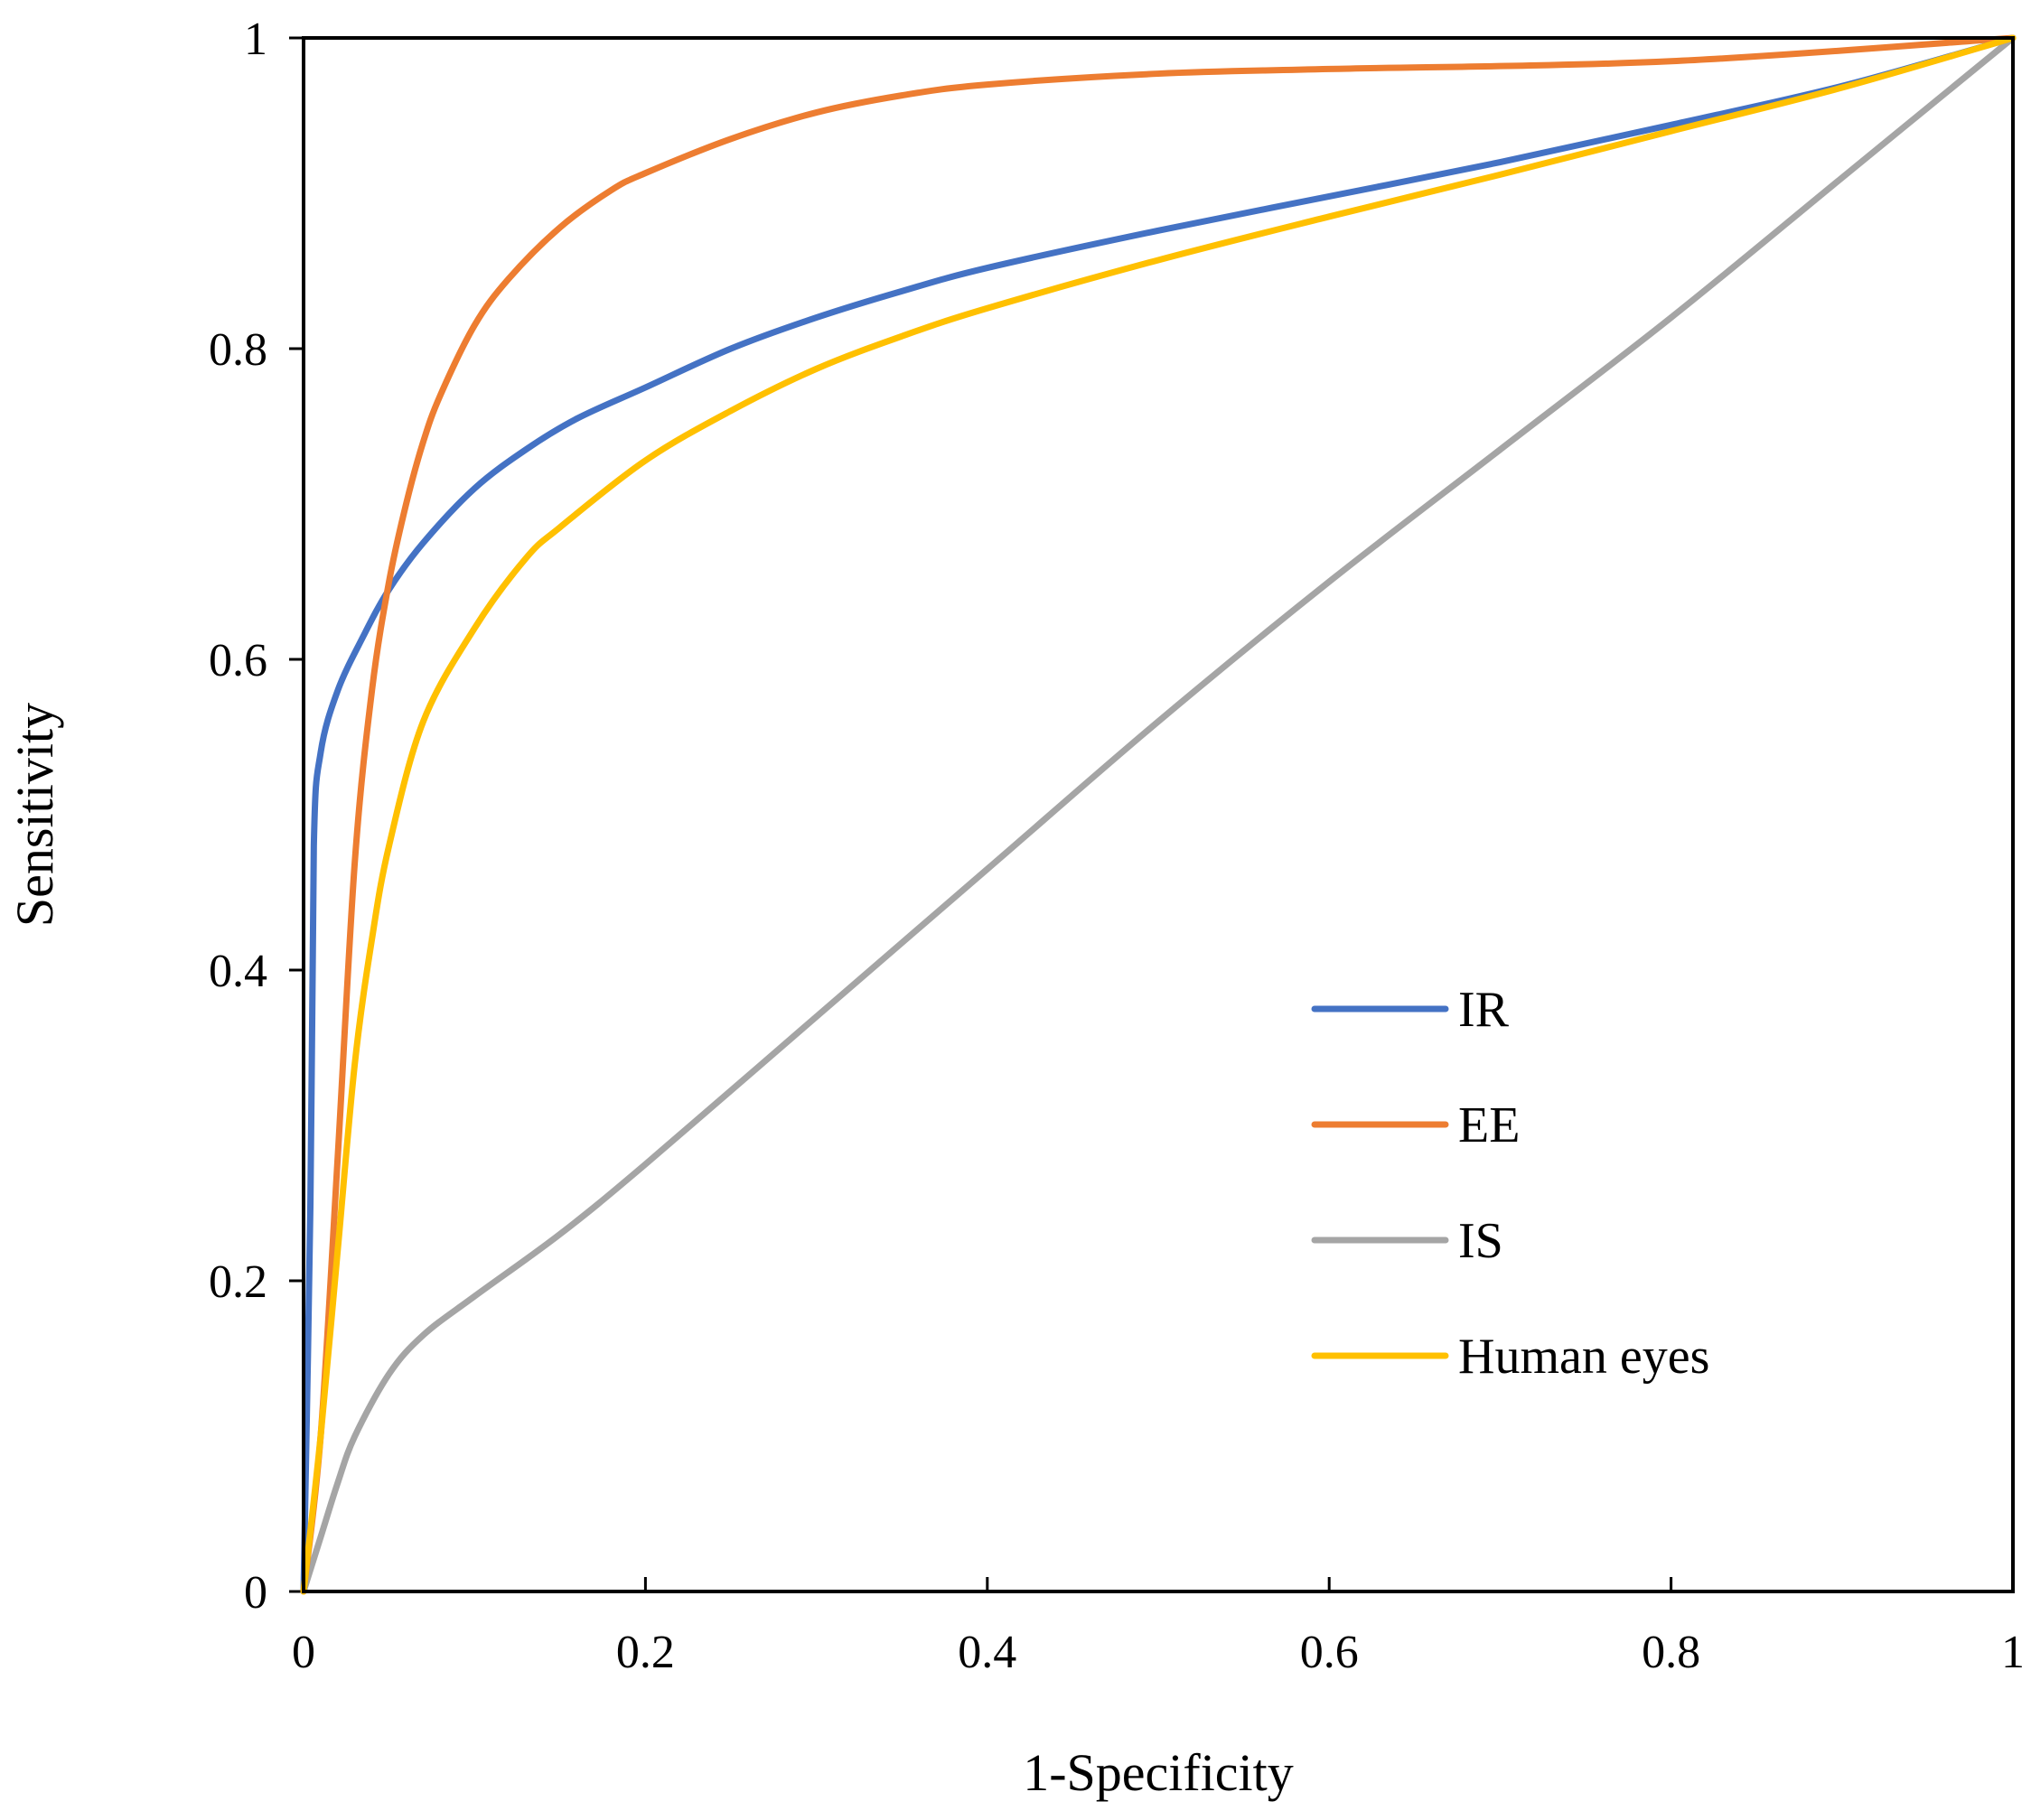  What do you see at coordinates (645, 1652) in the screenshot?
I see `x-tick-label: 0.2` at bounding box center [645, 1652].